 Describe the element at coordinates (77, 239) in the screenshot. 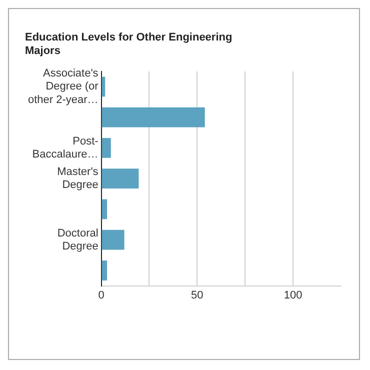

I see `y-tick-label: Doctoral Degree` at that location.